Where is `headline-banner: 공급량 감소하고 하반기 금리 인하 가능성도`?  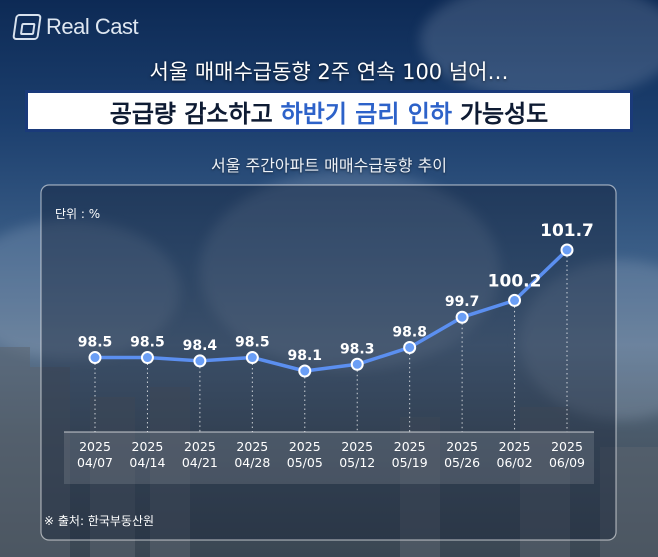
headline-banner: 공급량 감소하고 하반기 금리 인하 가능성도 is located at coordinates (329, 111).